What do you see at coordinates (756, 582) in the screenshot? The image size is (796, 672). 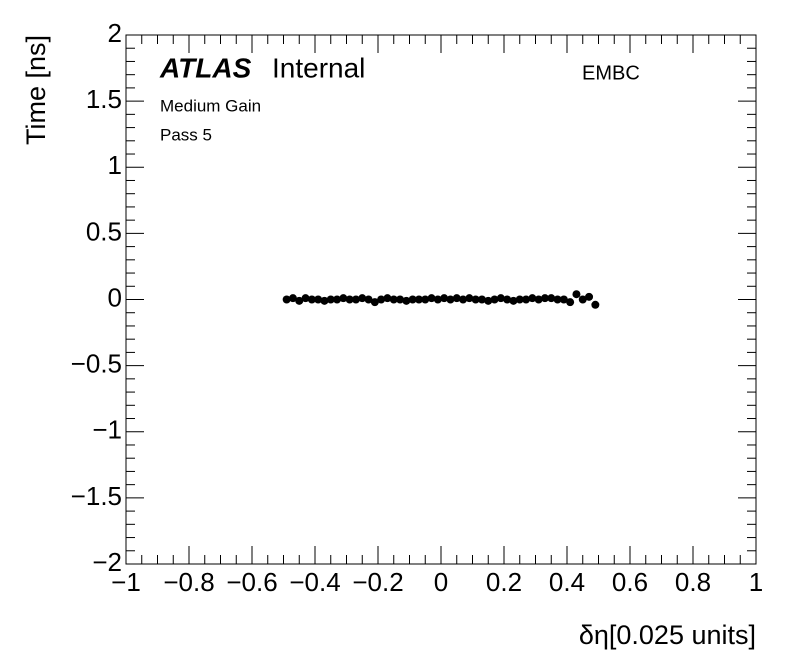 I see `x-tick-label: 1` at bounding box center [756, 582].